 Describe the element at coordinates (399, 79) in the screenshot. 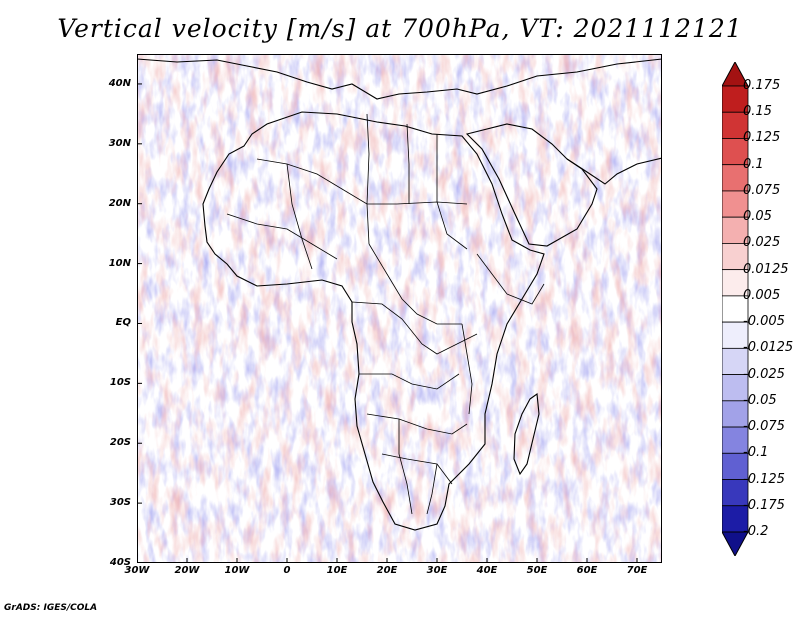

I see `europe-coastline` at that location.